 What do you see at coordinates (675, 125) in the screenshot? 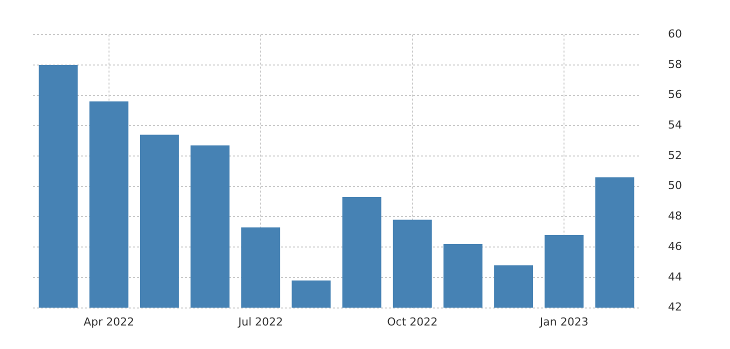
I see `y-tick-label: 54` at bounding box center [675, 125].